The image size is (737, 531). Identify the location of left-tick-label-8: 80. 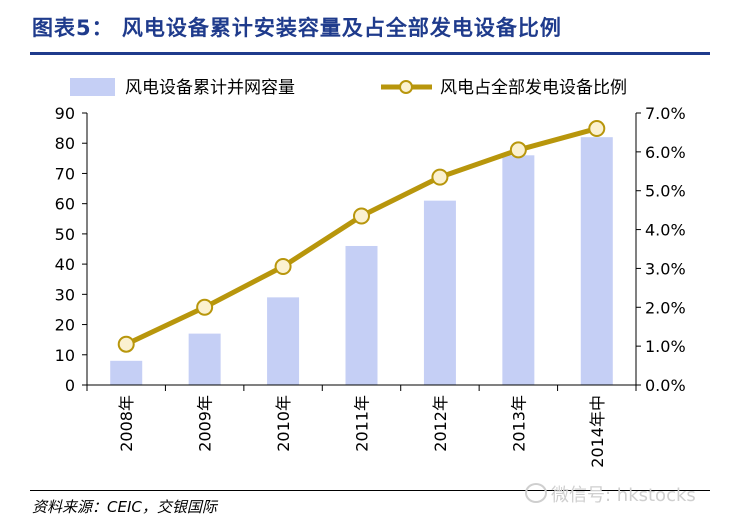
(65, 143).